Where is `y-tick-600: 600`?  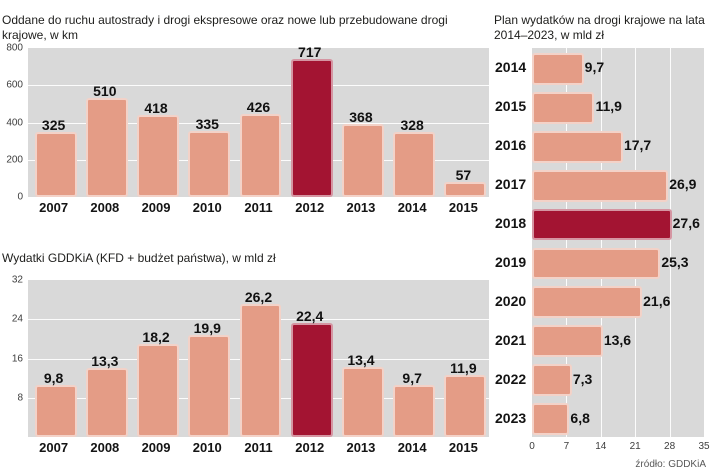
y-tick-600: 600 is located at coordinates (14, 85).